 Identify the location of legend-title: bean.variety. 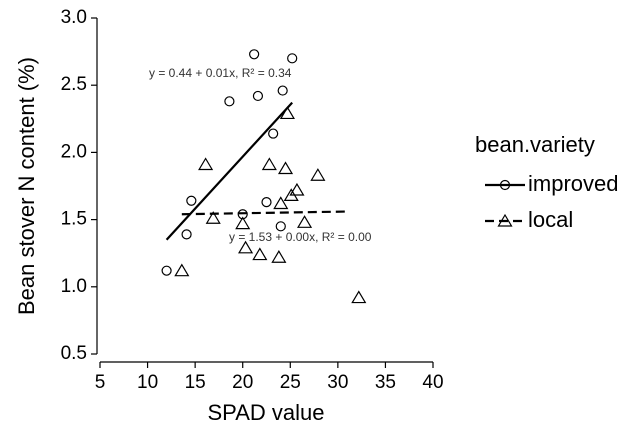
(535, 144).